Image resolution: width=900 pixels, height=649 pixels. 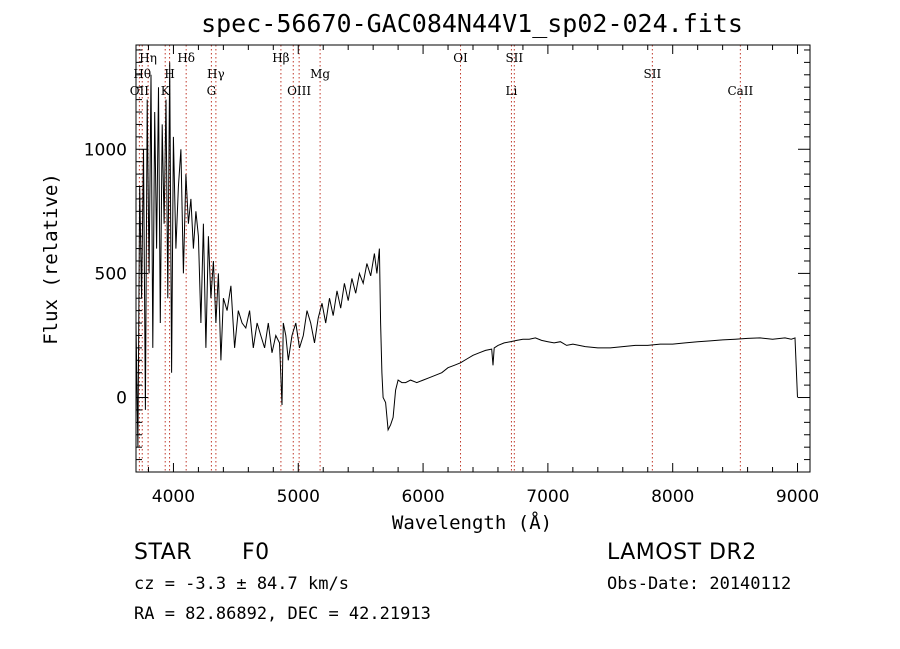 What do you see at coordinates (212, 91) in the screenshot?
I see `line-label-6: G` at bounding box center [212, 91].